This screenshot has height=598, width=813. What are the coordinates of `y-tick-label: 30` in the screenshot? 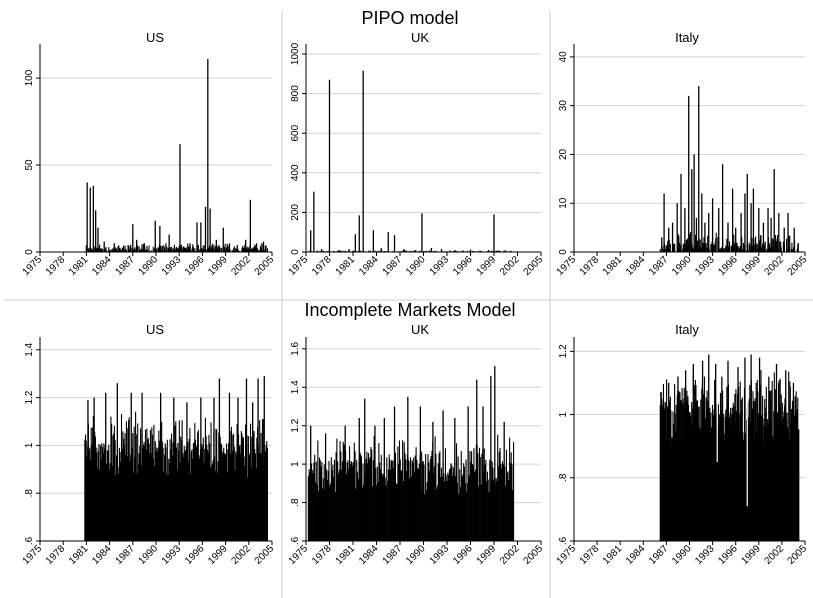 It's located at (563, 106).